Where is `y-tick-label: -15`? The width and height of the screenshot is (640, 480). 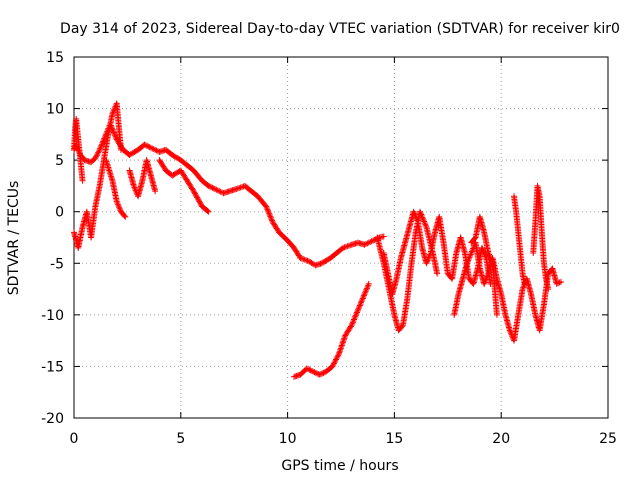
y-tick-label: -15 is located at coordinates (52, 367).